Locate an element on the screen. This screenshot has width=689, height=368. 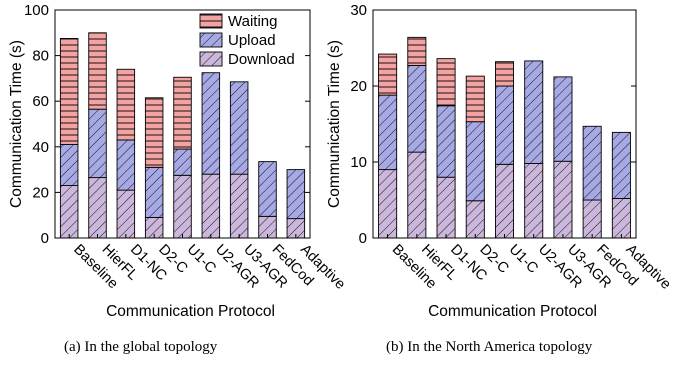
y-tick-label: 100 is located at coordinates (36, 10).